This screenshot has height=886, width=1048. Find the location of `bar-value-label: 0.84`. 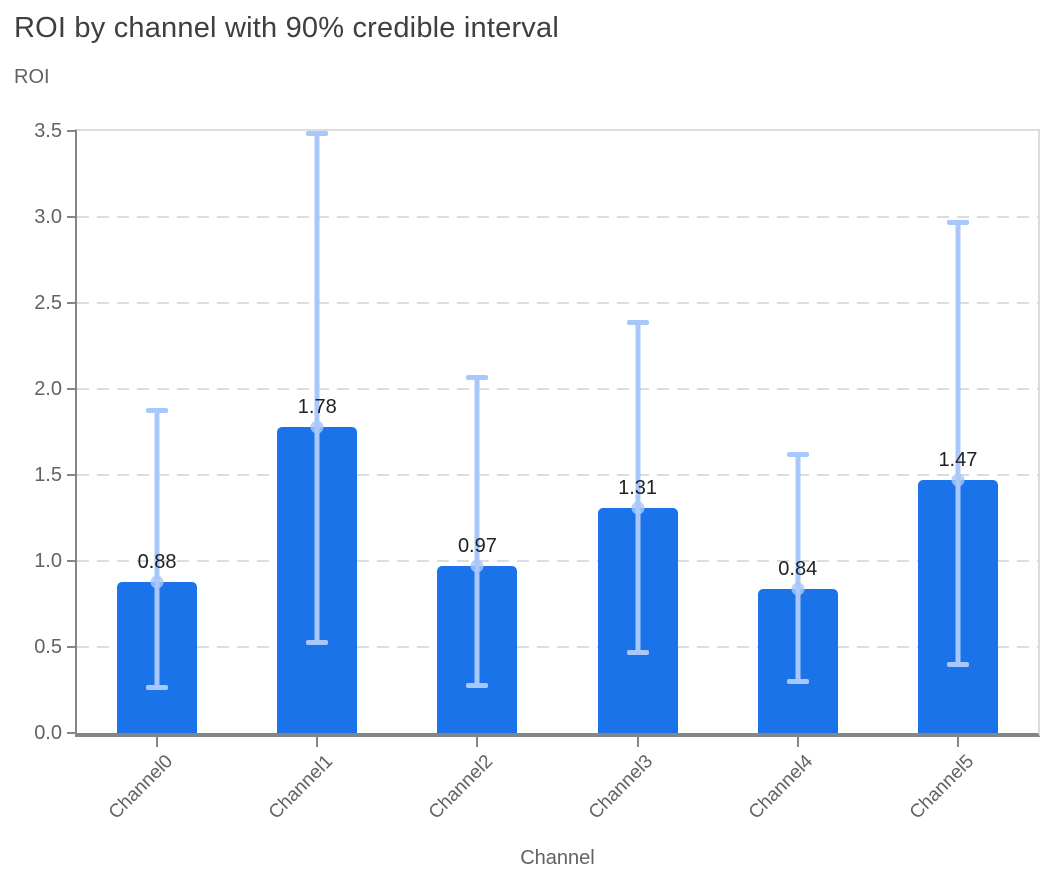

bar-value-label: 0.84 is located at coordinates (798, 568).